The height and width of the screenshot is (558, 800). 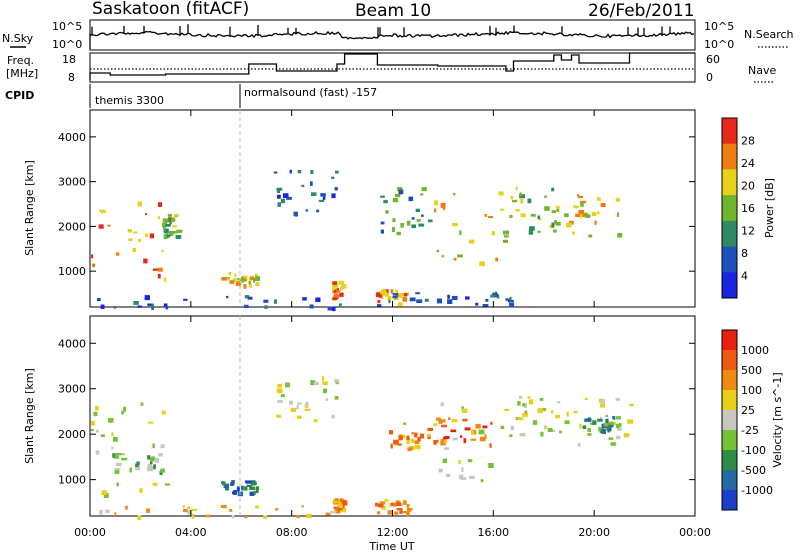 What do you see at coordinates (493, 532) in the screenshot?
I see `x-tick-label: 16:00` at bounding box center [493, 532].